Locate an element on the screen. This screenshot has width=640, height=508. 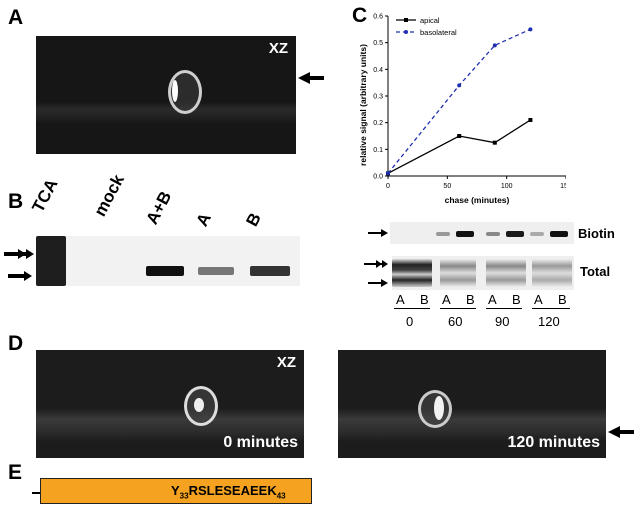
total-label: Total is located at coordinates (595, 271).